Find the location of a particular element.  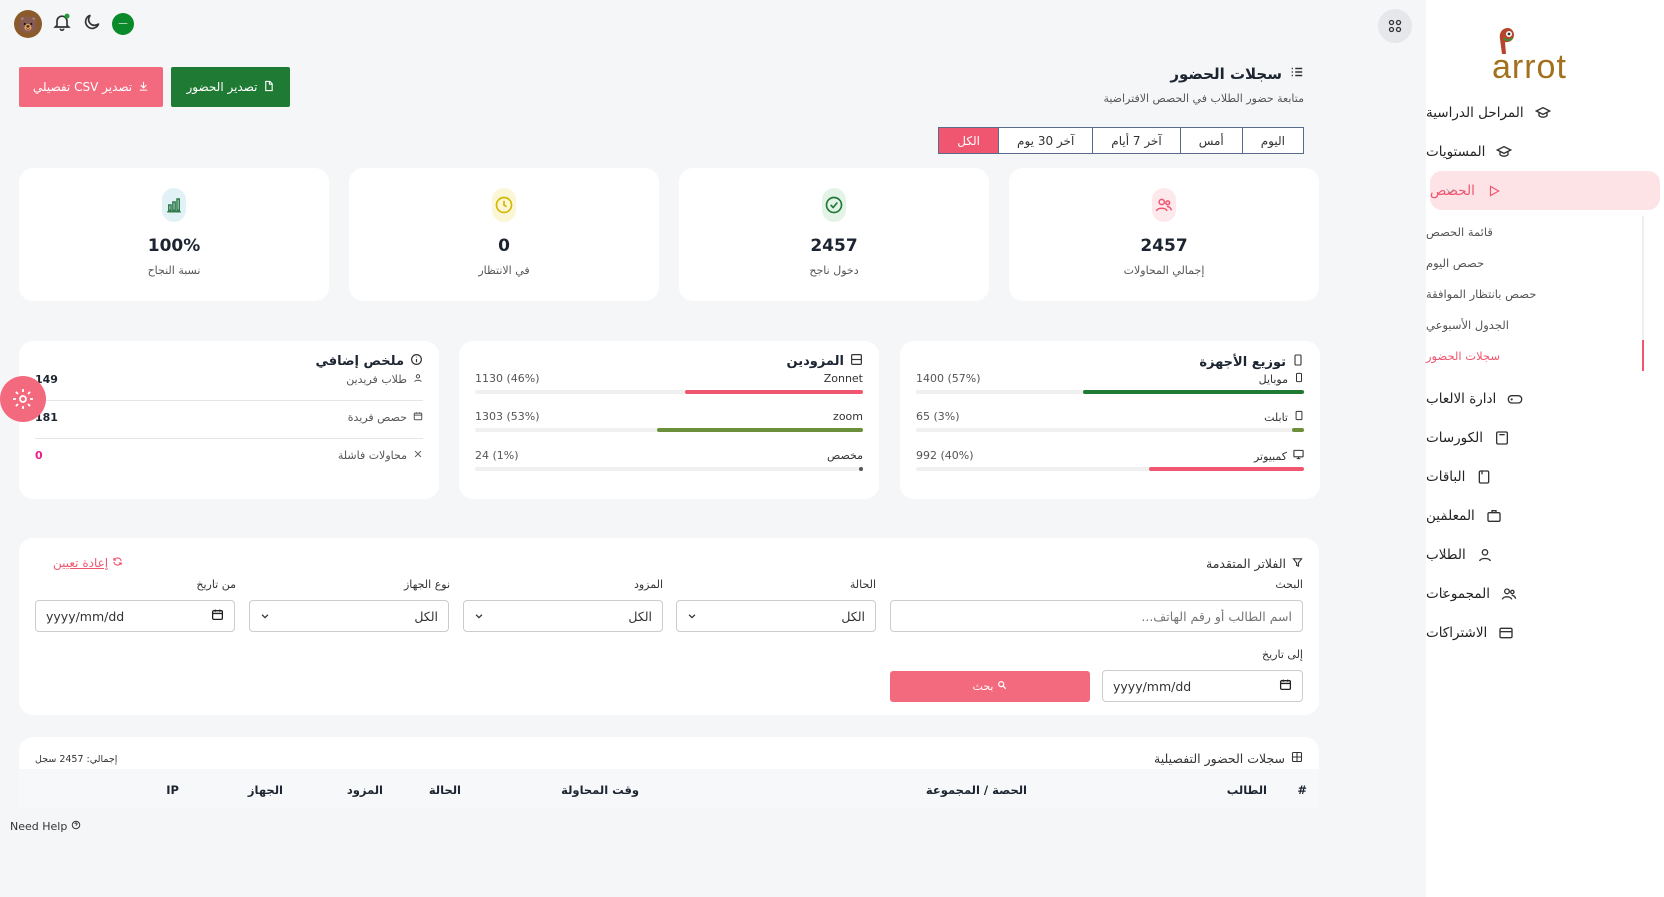

status-select: الكل is located at coordinates (776, 616).